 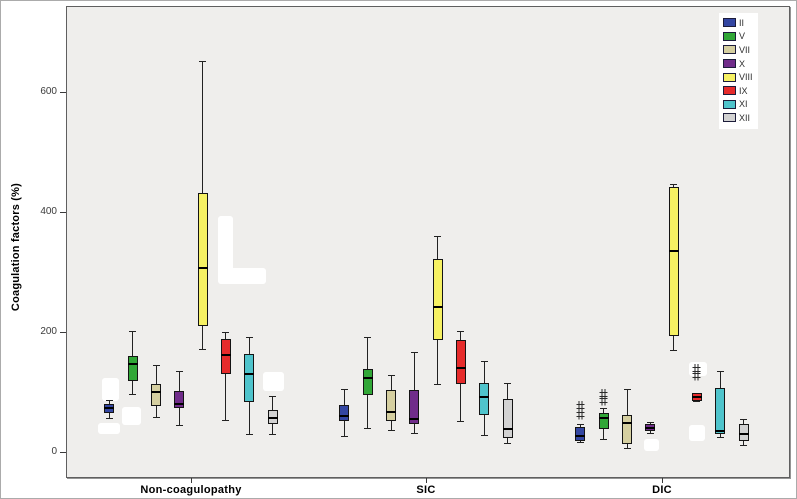 What do you see at coordinates (426, 490) in the screenshot?
I see `x-category-label: SIC` at bounding box center [426, 490].